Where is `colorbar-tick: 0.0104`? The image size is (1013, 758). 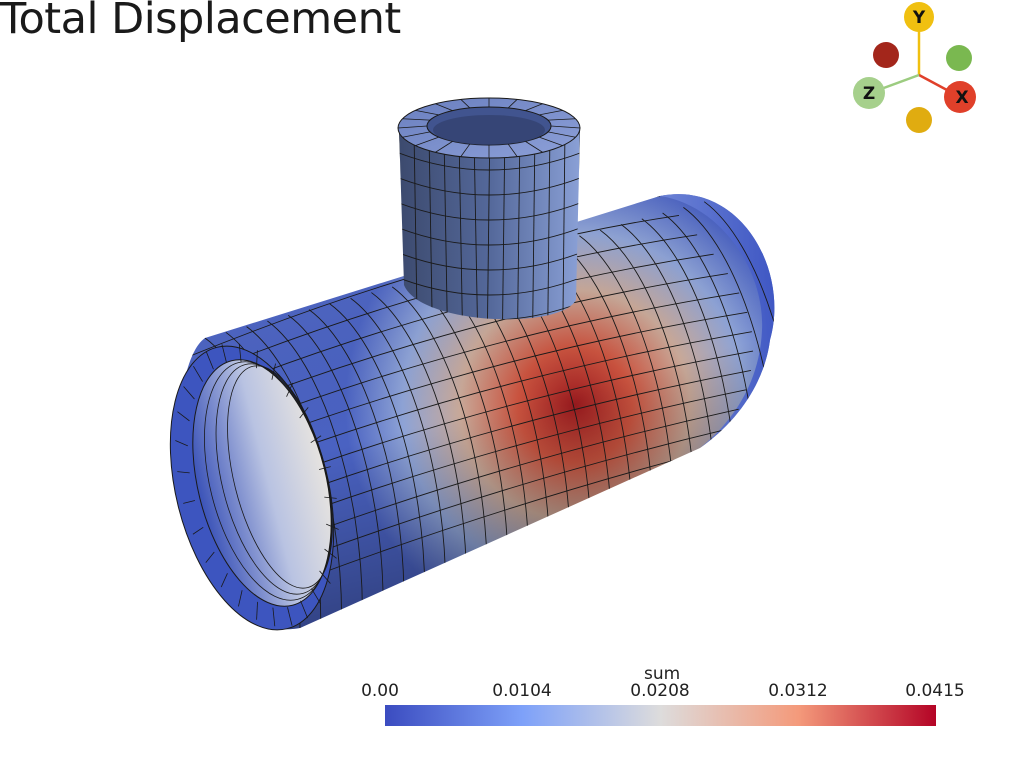
colorbar-tick: 0.0104 is located at coordinates (522, 691).